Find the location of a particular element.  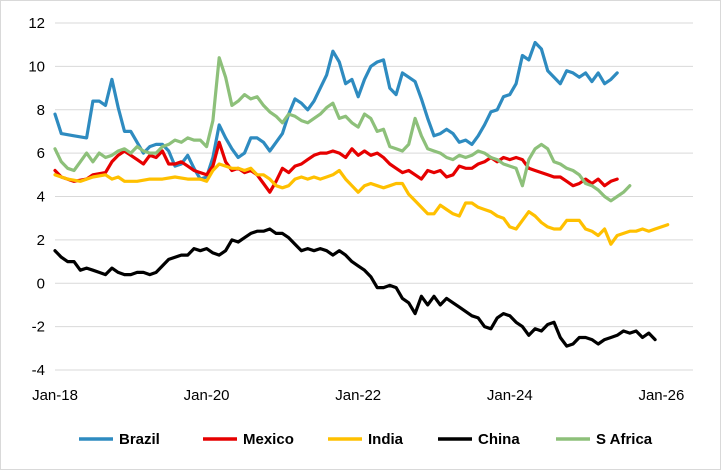

y-tick-label: -4 is located at coordinates (38, 370).